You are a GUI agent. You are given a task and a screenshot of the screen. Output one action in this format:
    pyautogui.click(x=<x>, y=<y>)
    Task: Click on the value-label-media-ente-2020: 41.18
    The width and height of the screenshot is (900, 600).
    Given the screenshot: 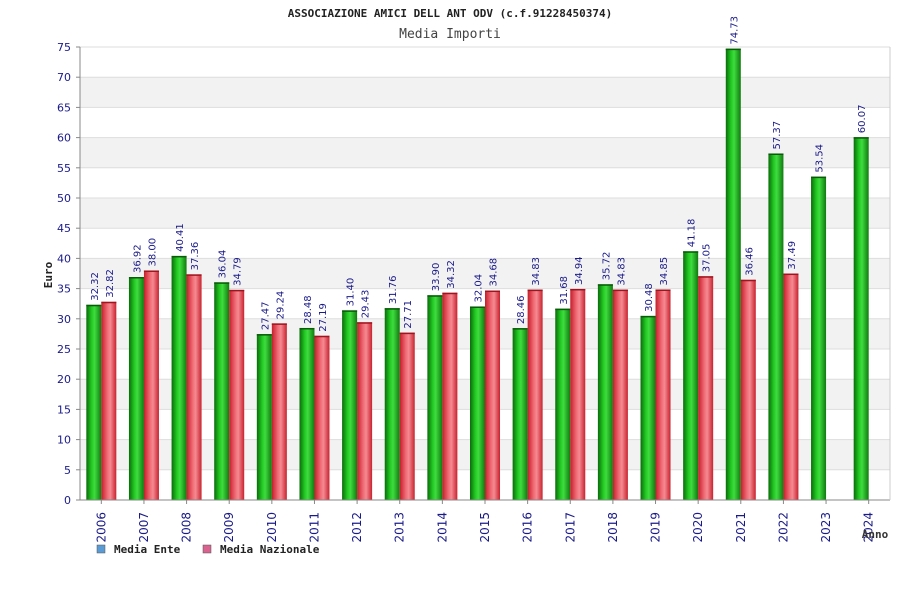 What is the action you would take?
    pyautogui.click(x=692, y=233)
    